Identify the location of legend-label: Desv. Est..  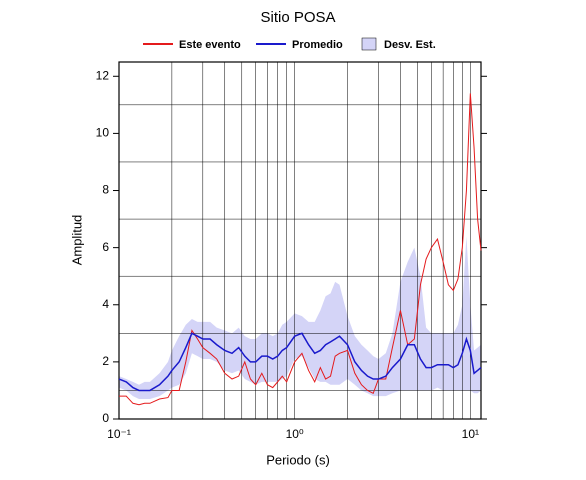
(410, 45).